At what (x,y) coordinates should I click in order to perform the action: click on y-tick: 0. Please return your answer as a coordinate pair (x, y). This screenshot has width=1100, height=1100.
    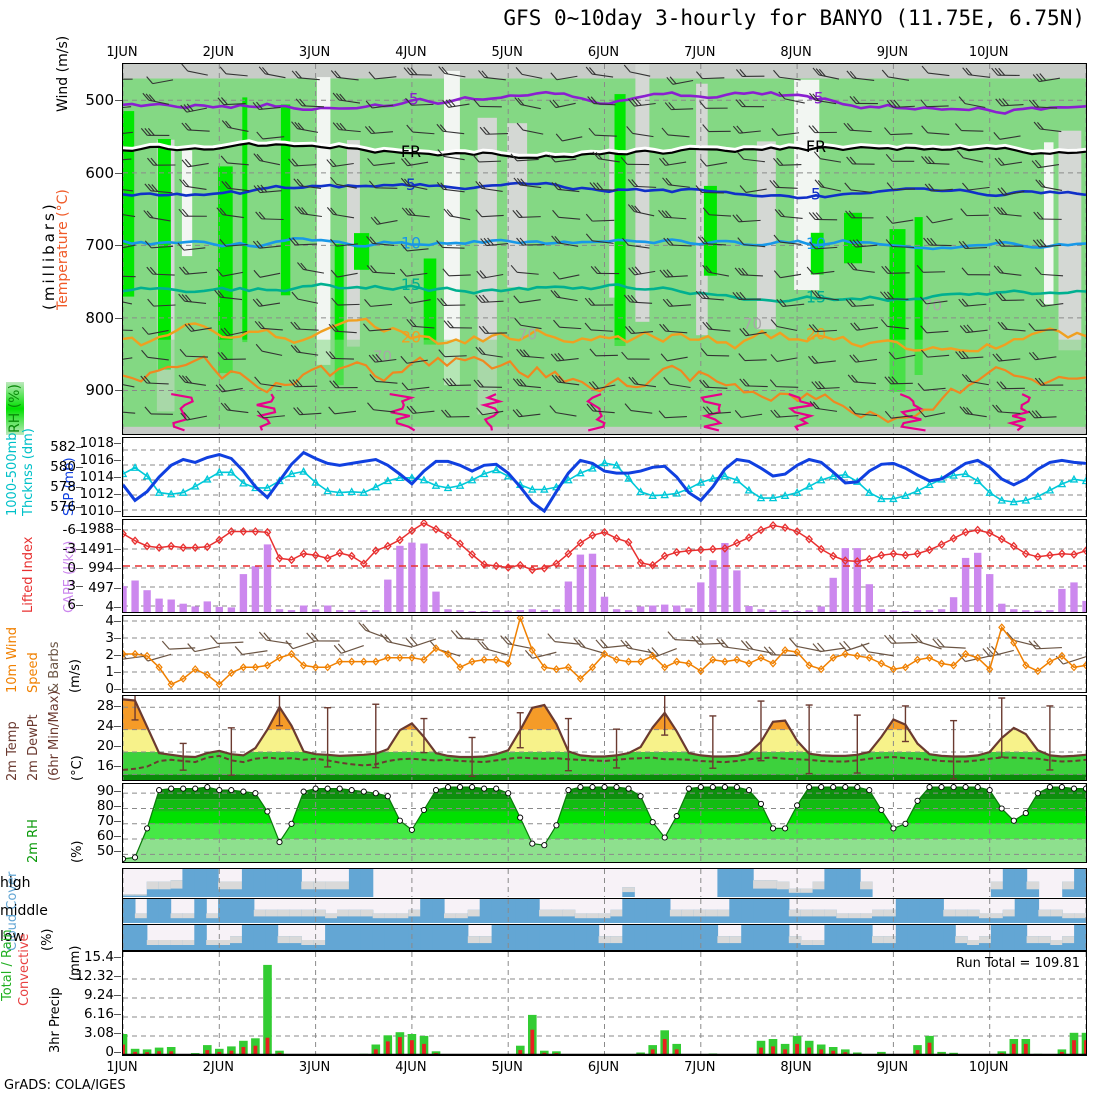
    Looking at the image, I should click on (71, 567).